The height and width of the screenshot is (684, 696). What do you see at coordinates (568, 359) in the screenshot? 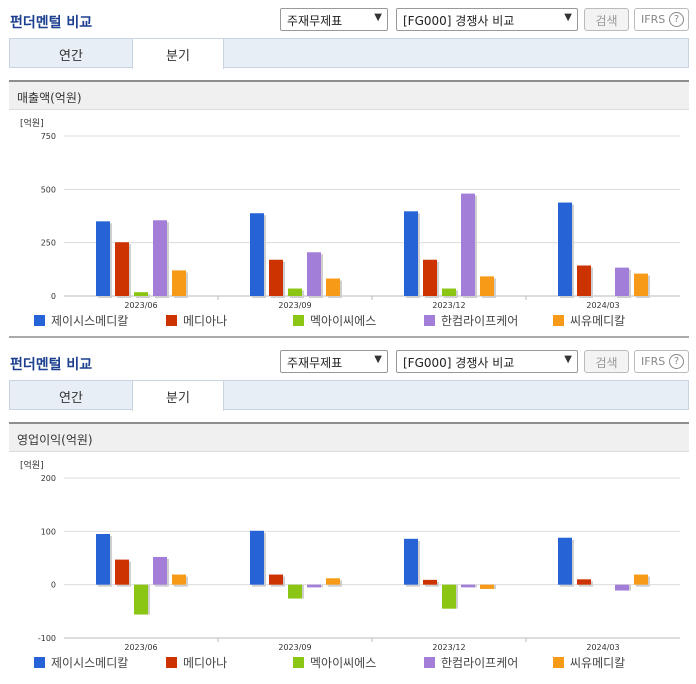
I see `chevron-down-icon: ▼` at bounding box center [568, 359].